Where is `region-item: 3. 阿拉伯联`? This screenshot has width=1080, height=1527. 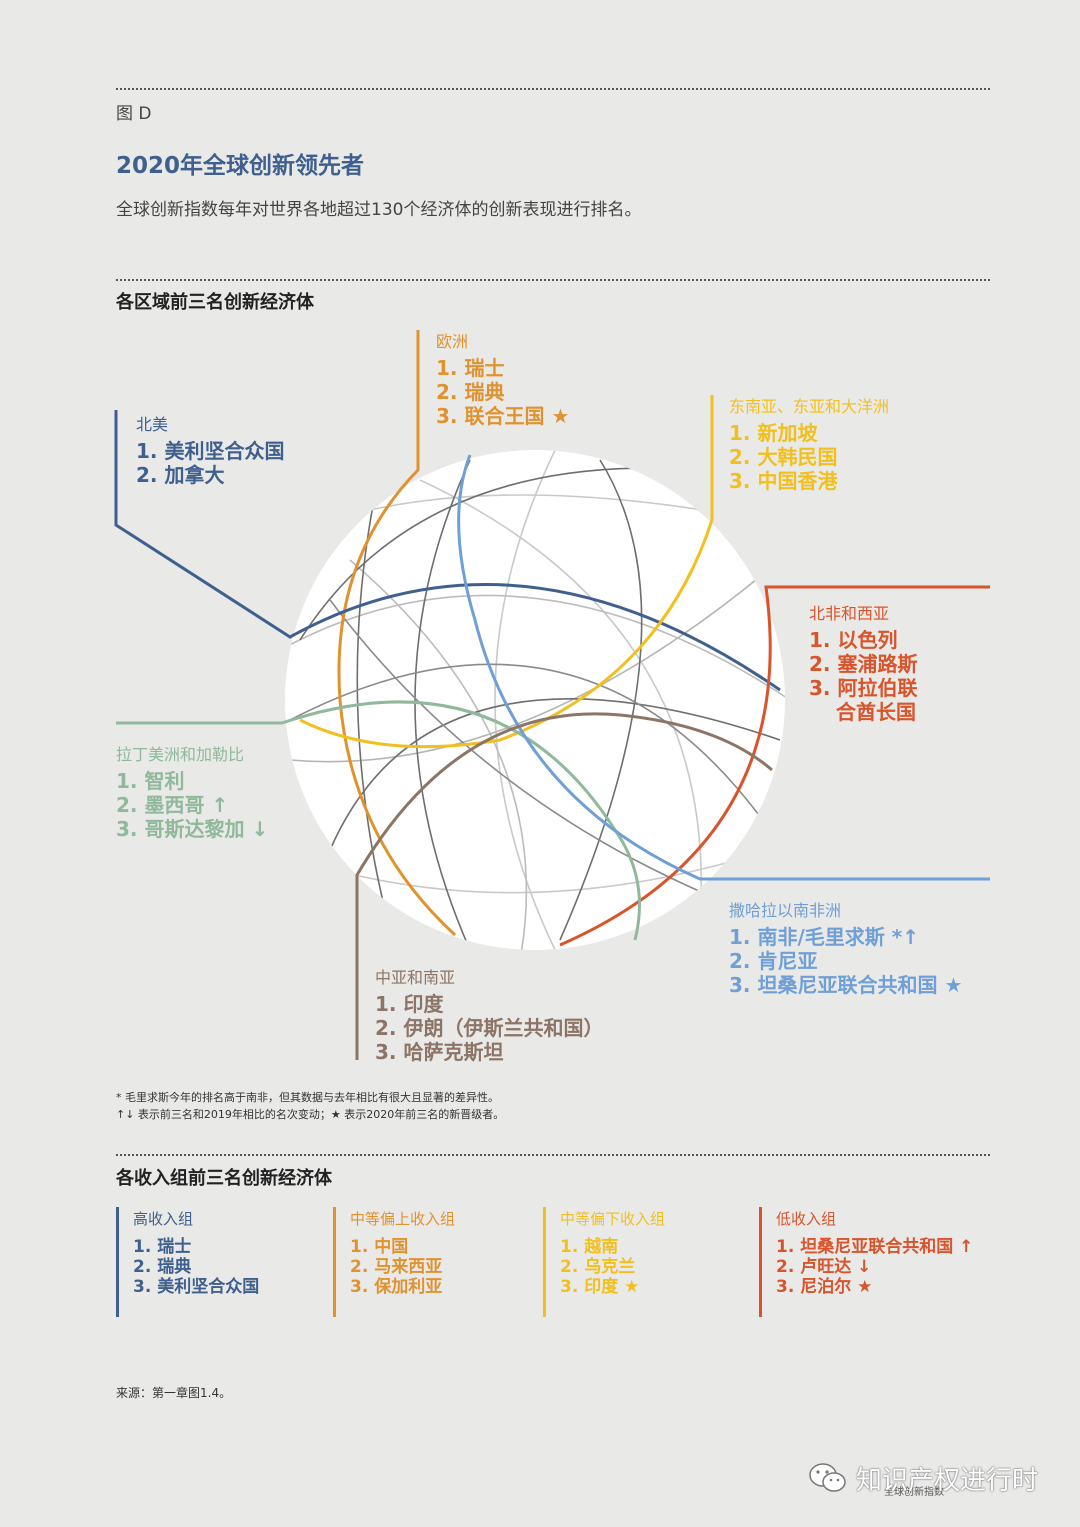
region-item: 3. 阿拉伯联 is located at coordinates (863, 688).